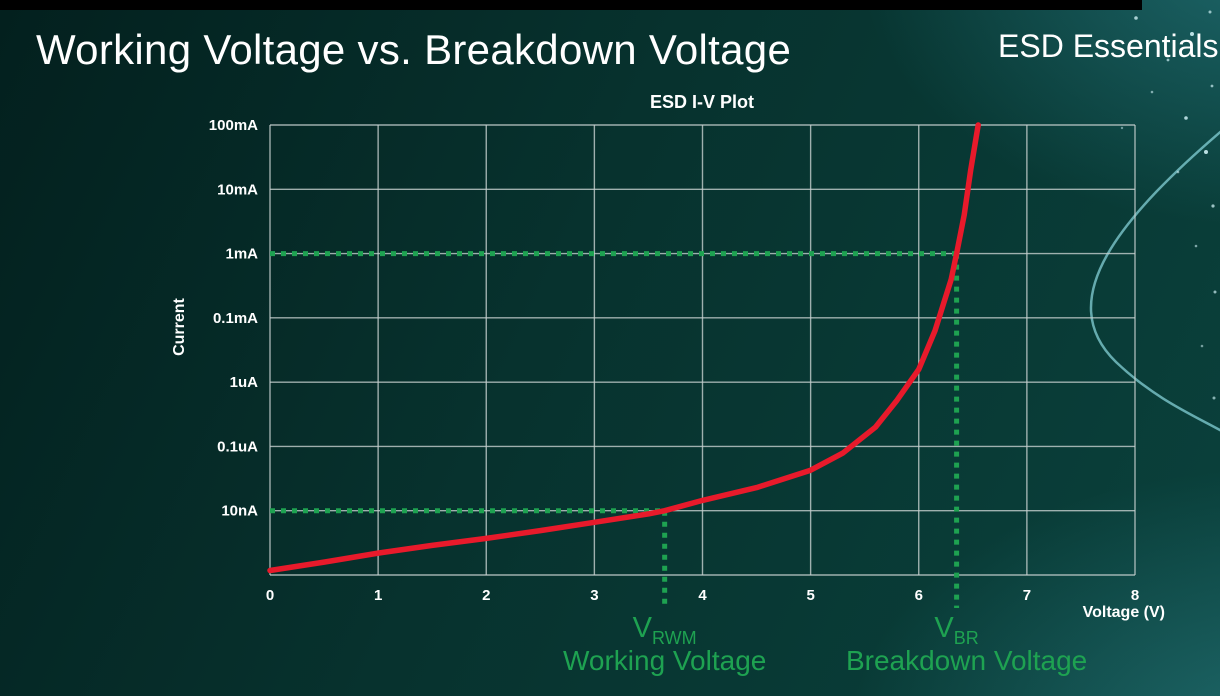 This screenshot has width=1220, height=696. Describe the element at coordinates (944, 628) in the screenshot. I see `vbr-symbol: V` at that location.